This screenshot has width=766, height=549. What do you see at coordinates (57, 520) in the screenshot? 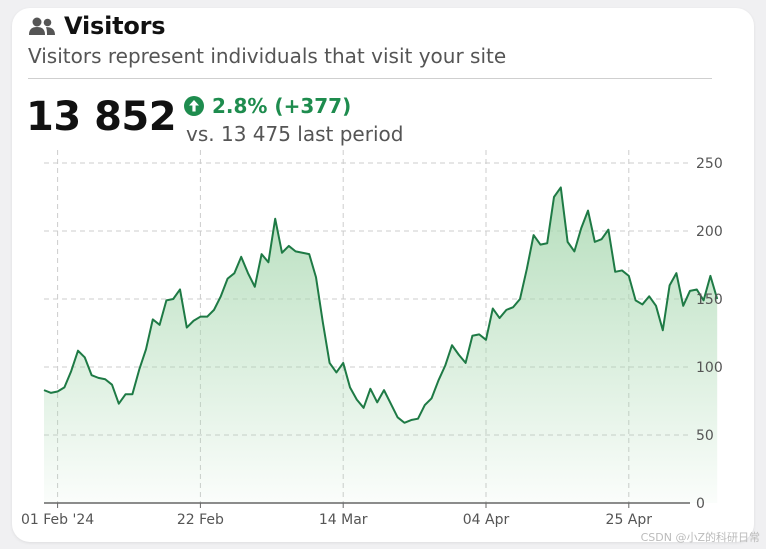
I see `x-tick-label: 01 Feb '24` at bounding box center [57, 520].